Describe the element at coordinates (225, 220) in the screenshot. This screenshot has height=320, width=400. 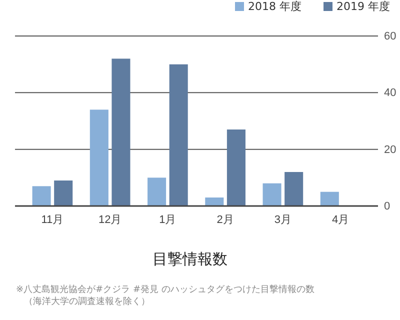
I see `x-tick-label: 2月` at that location.